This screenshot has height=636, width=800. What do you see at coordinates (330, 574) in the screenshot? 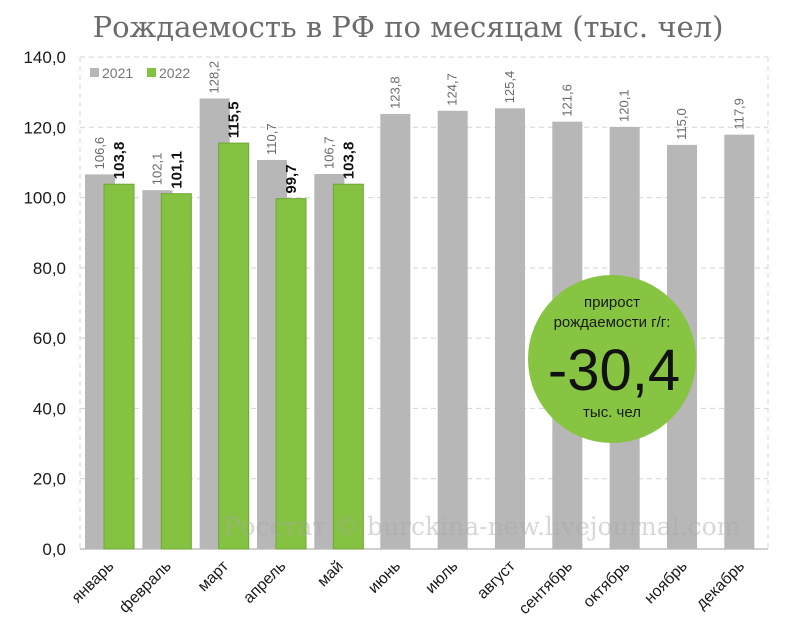
I see `x-tick-label: май` at bounding box center [330, 574].